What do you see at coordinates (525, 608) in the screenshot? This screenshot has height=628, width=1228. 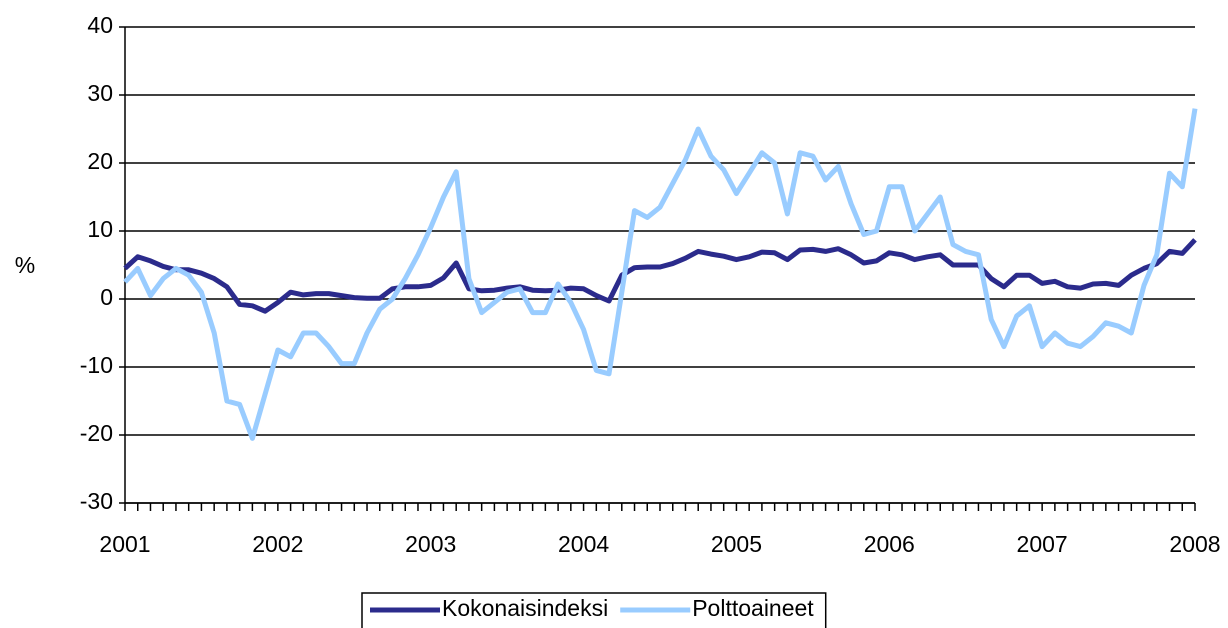 I see `legend-label: Kokonaisindeksi` at bounding box center [525, 608].